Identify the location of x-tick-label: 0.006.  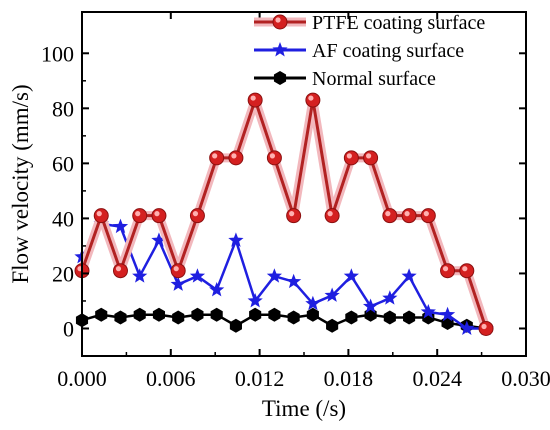
(171, 378).